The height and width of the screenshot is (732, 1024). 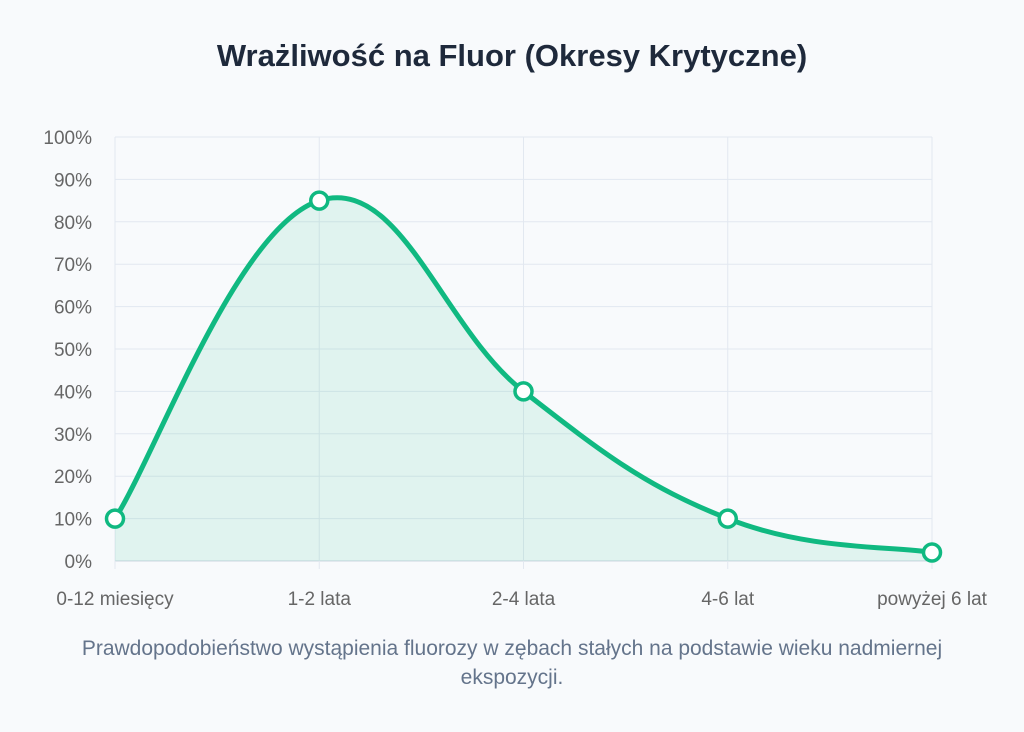 I want to click on y-tick-label: 40%, so click(x=73, y=392).